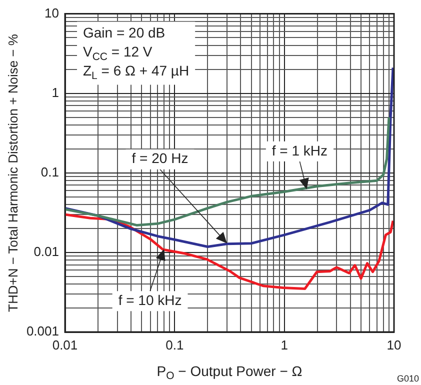 The height and width of the screenshot is (385, 421). Describe the element at coordinates (394, 344) in the screenshot. I see `x-tick-label: 10` at that location.